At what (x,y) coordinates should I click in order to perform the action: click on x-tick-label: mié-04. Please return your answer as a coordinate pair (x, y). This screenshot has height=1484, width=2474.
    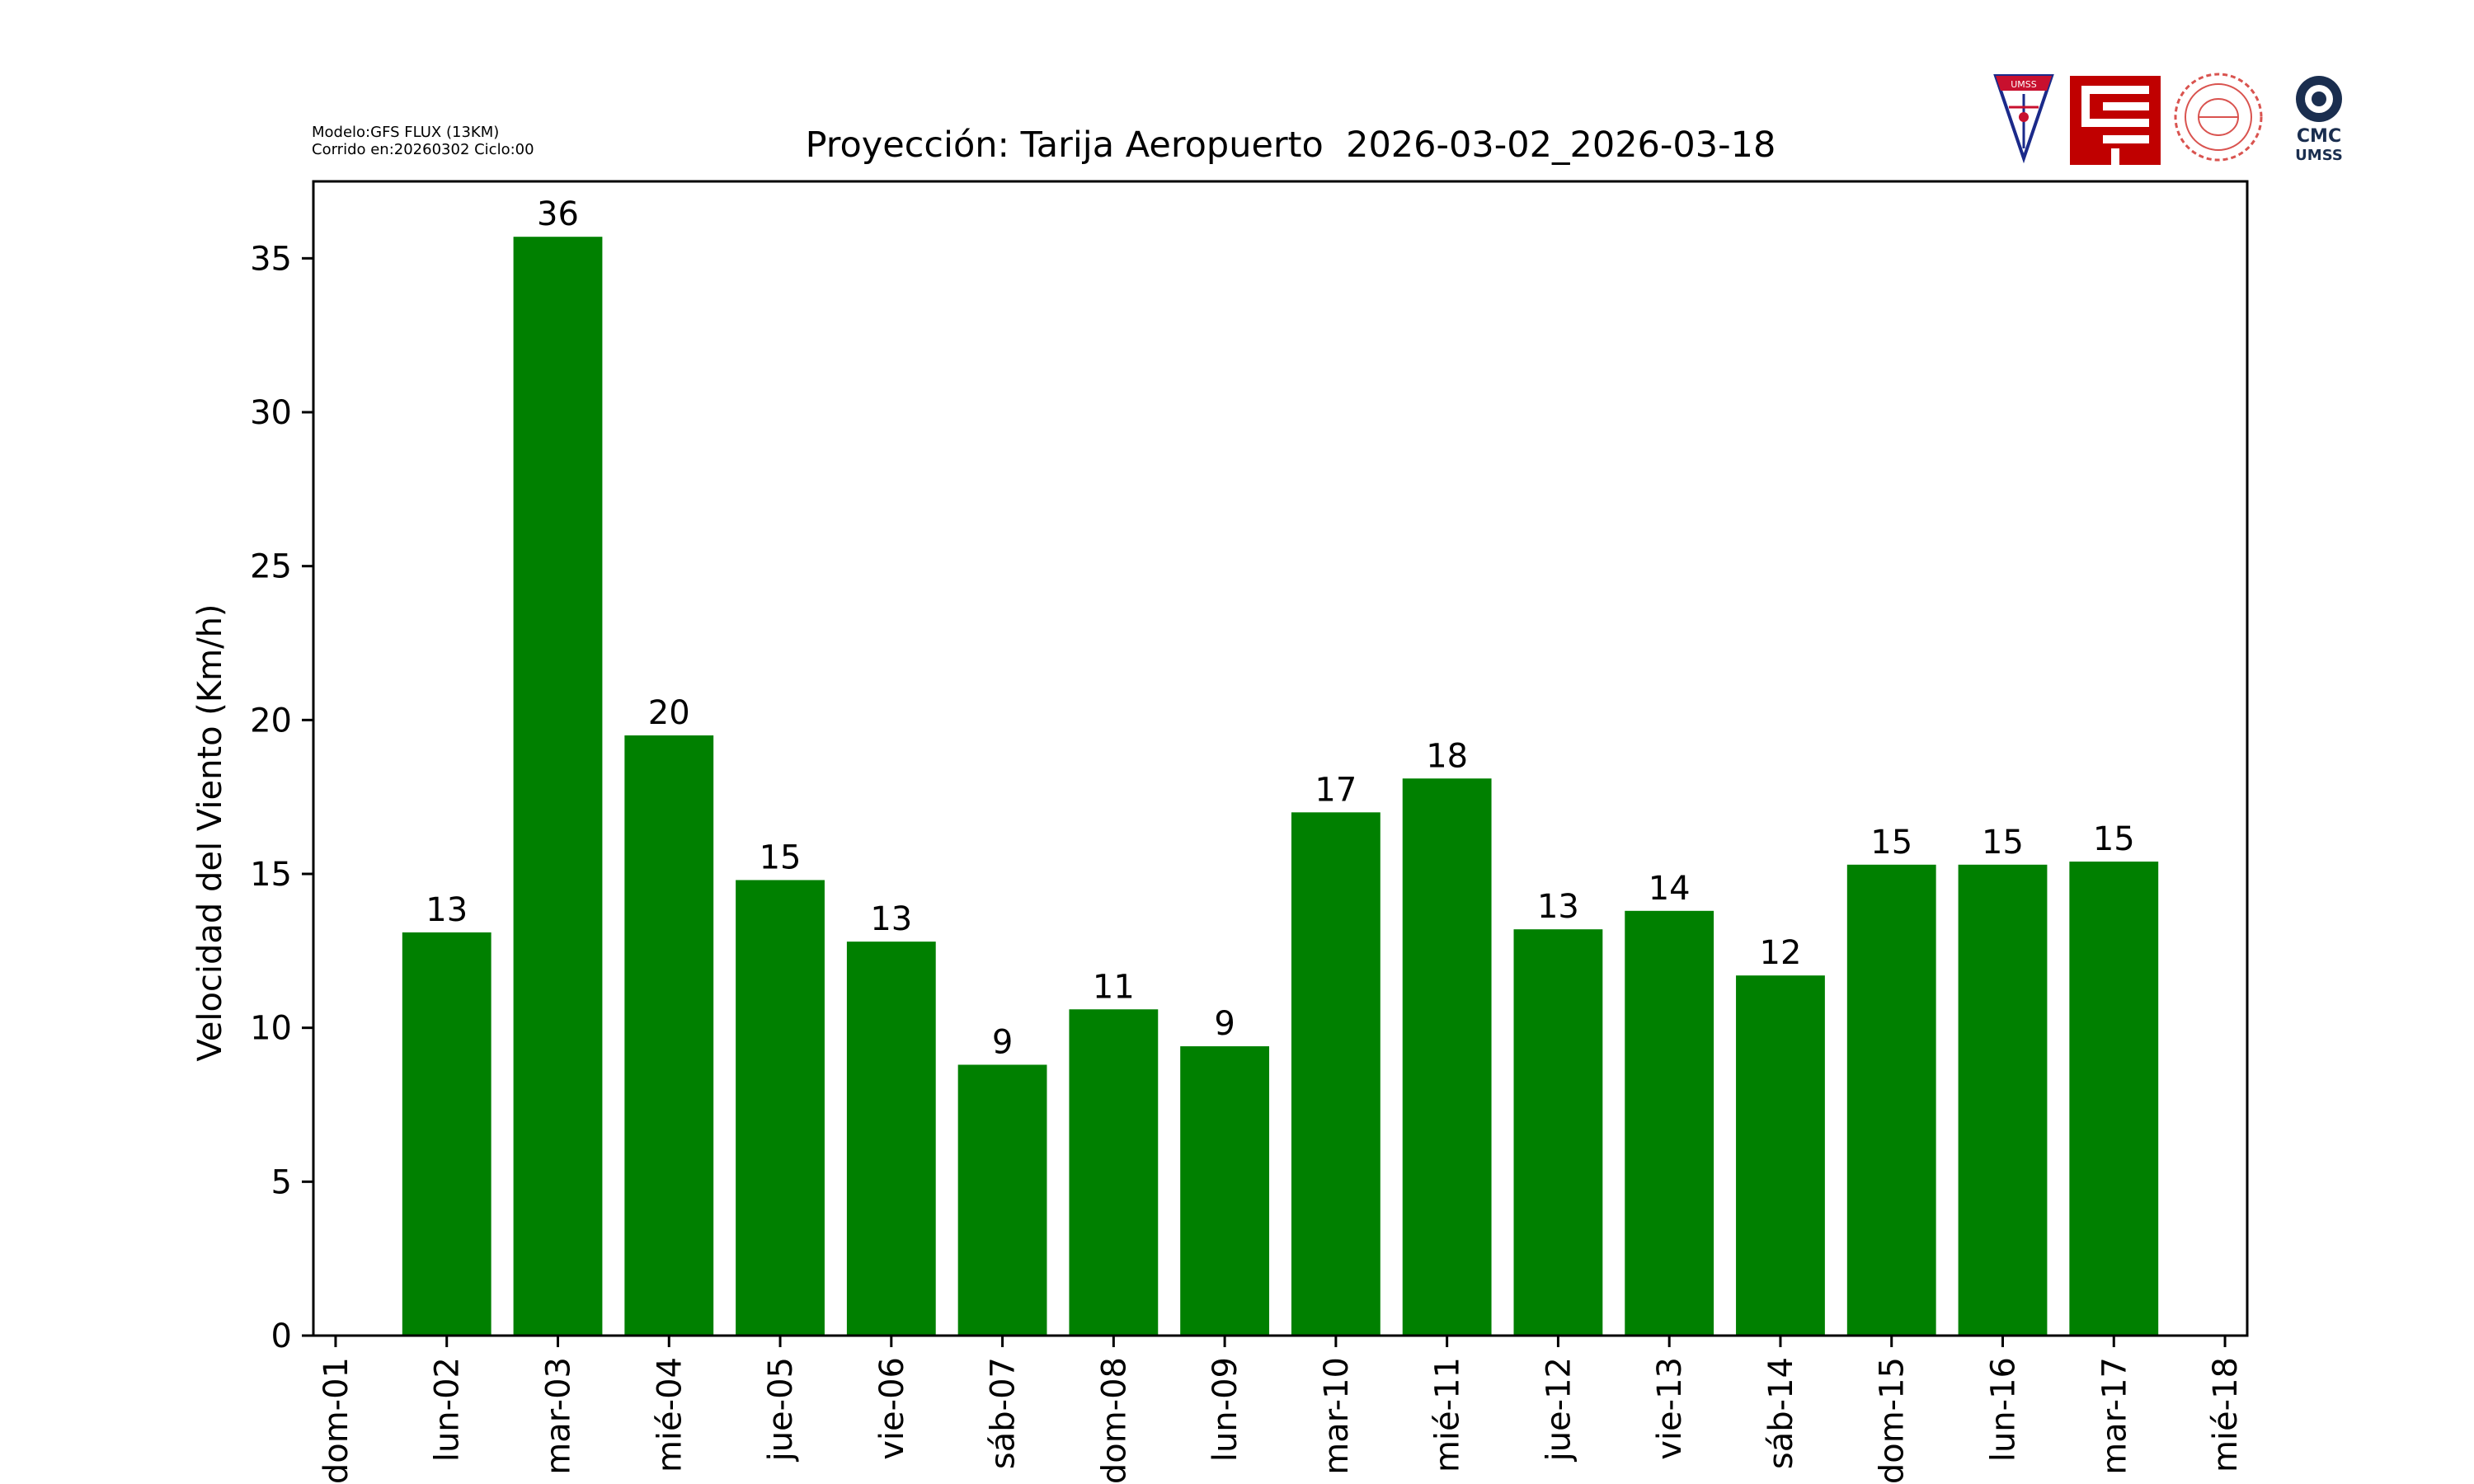
    Looking at the image, I should click on (670, 1414).